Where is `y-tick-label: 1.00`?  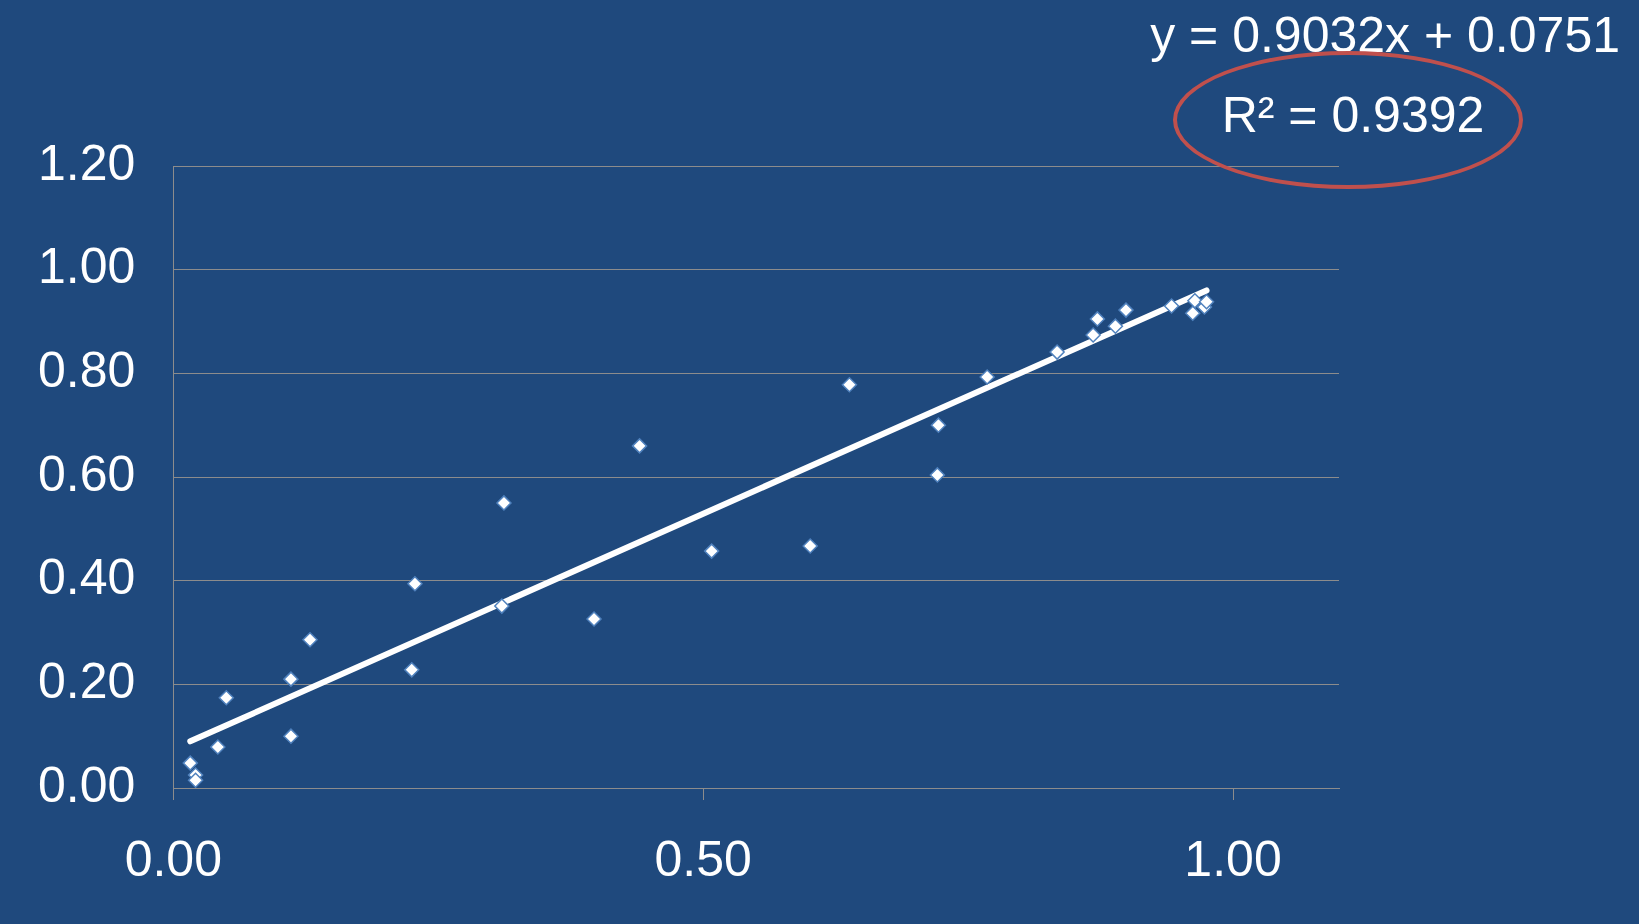 y-tick-label: 1.00 is located at coordinates (86, 266).